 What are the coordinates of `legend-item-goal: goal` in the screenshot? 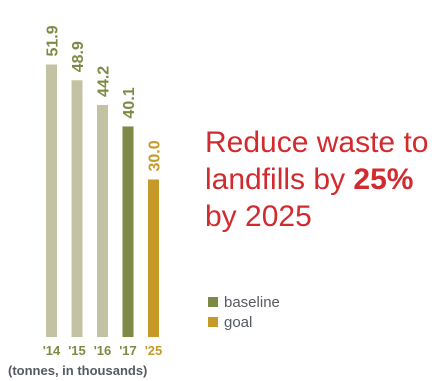 It's located at (244, 322).